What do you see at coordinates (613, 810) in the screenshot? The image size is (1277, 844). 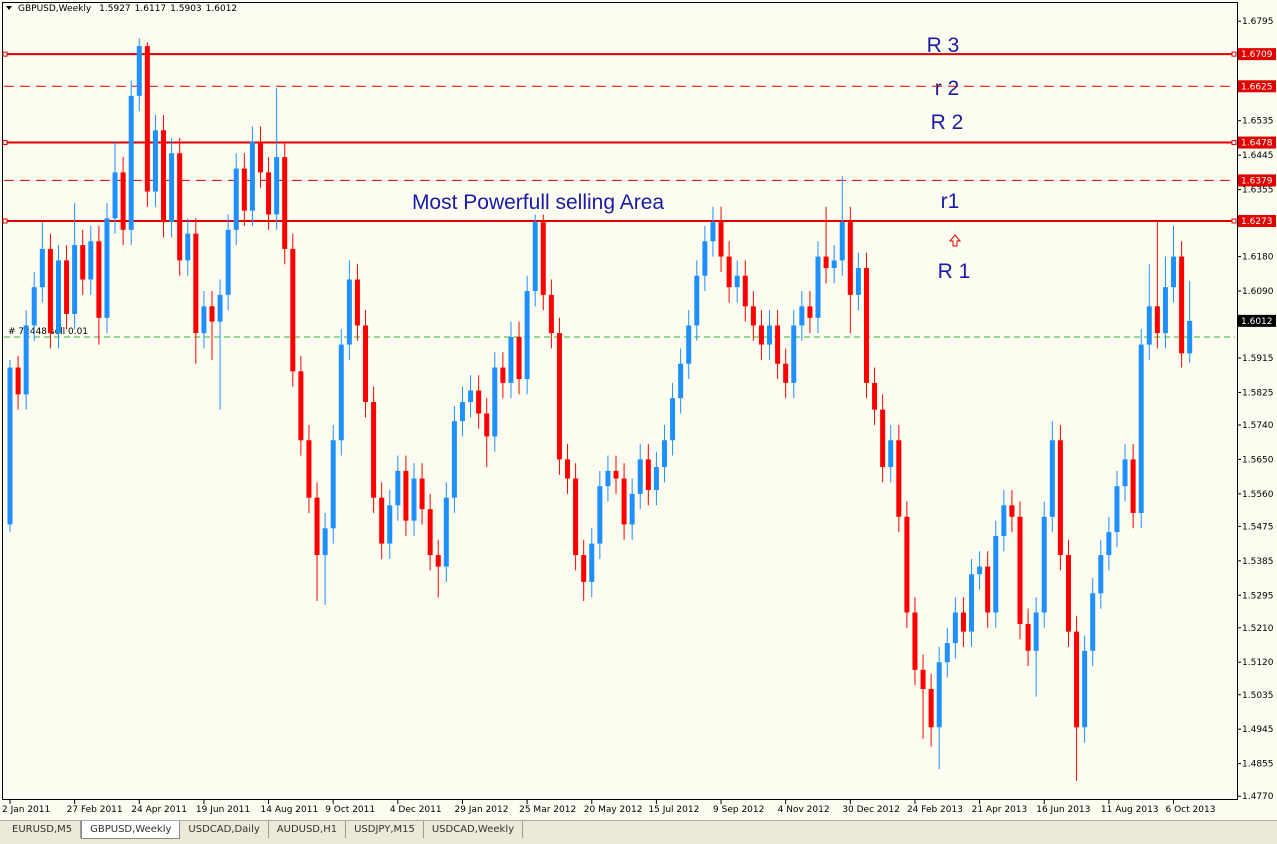 I see `x-tick-label: 20 May 2012` at bounding box center [613, 810].